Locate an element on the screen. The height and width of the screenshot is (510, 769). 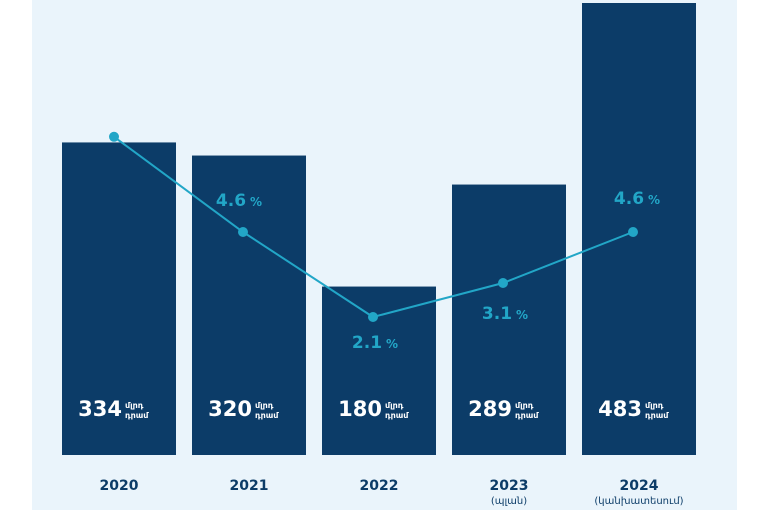
left-margin is located at coordinates (16, 255).